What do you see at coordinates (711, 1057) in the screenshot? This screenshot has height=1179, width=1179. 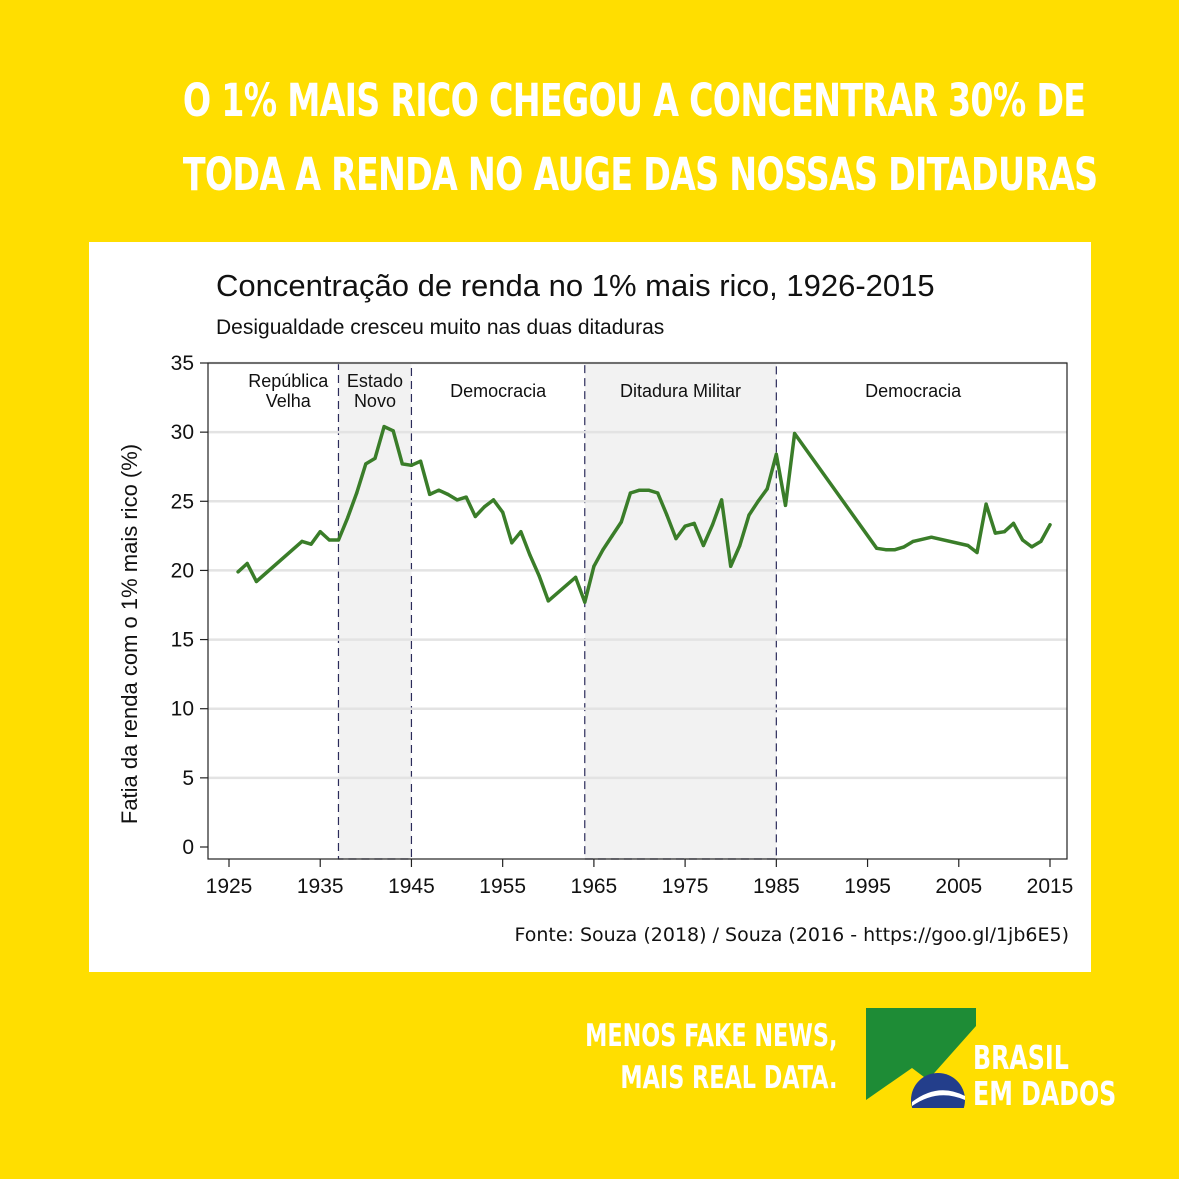 I see `slogan: MENOS FAKE NEWS, MAIS REAL DATA.` at bounding box center [711, 1057].